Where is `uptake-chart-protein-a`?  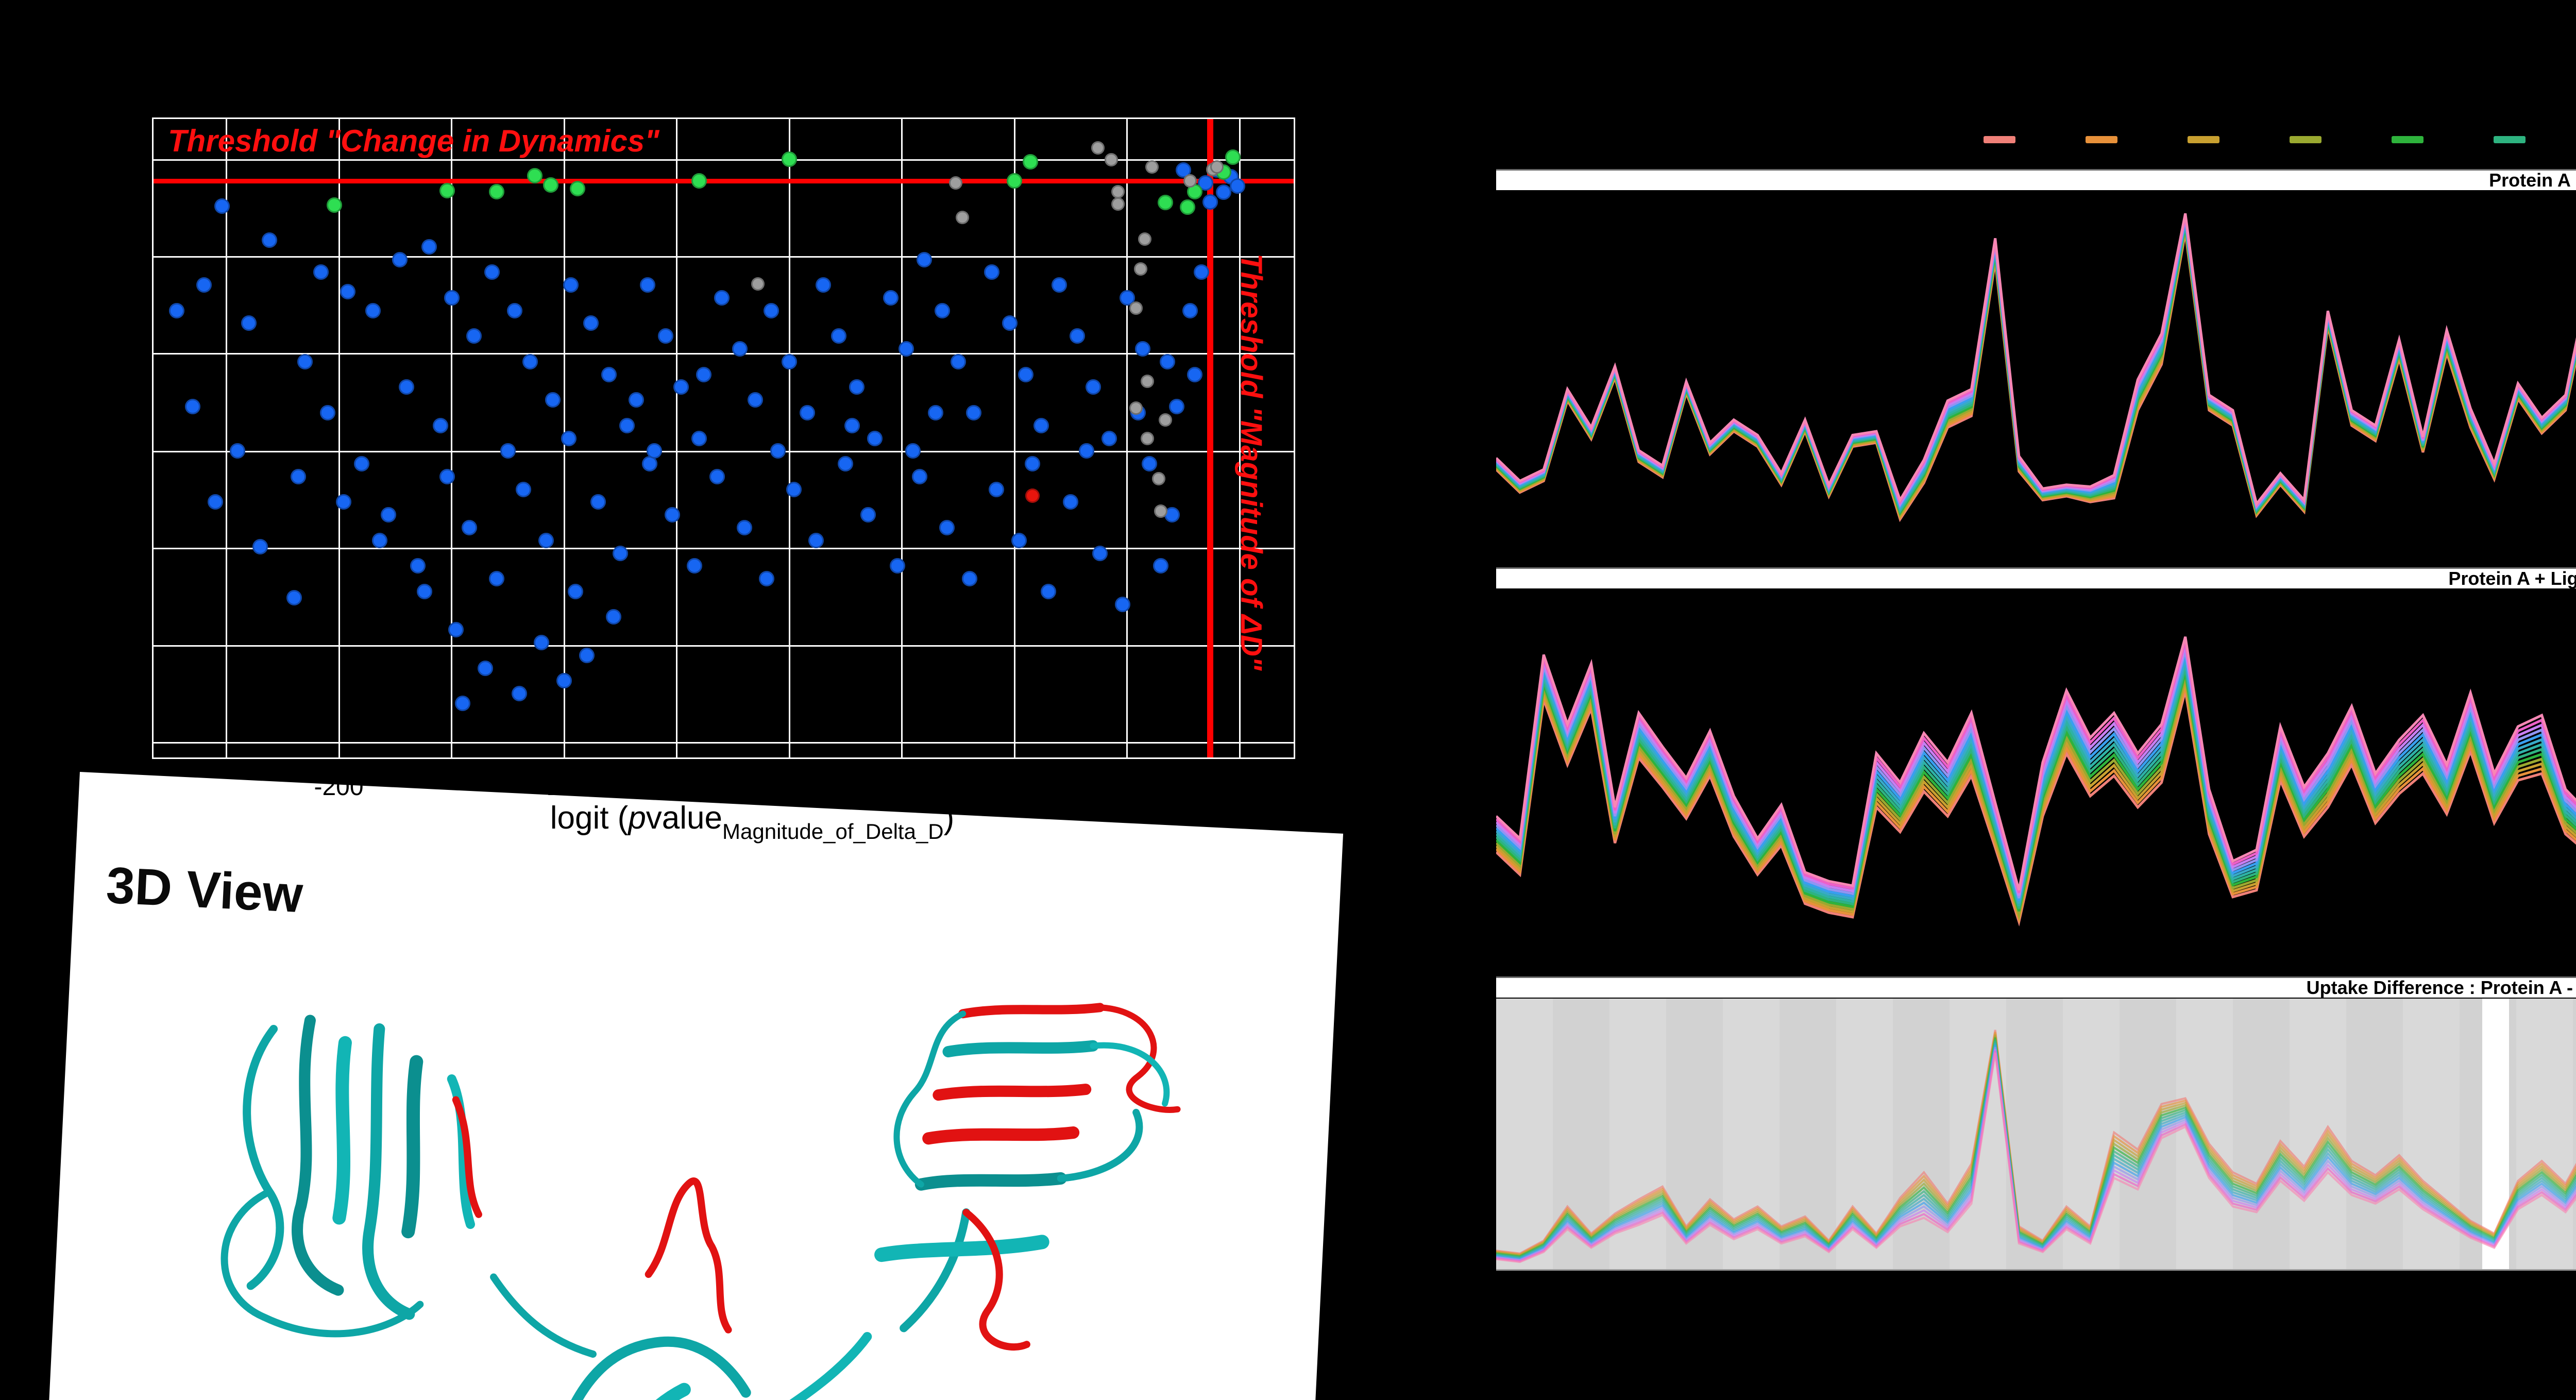 uptake-chart-protein-a is located at coordinates (2036, 372).